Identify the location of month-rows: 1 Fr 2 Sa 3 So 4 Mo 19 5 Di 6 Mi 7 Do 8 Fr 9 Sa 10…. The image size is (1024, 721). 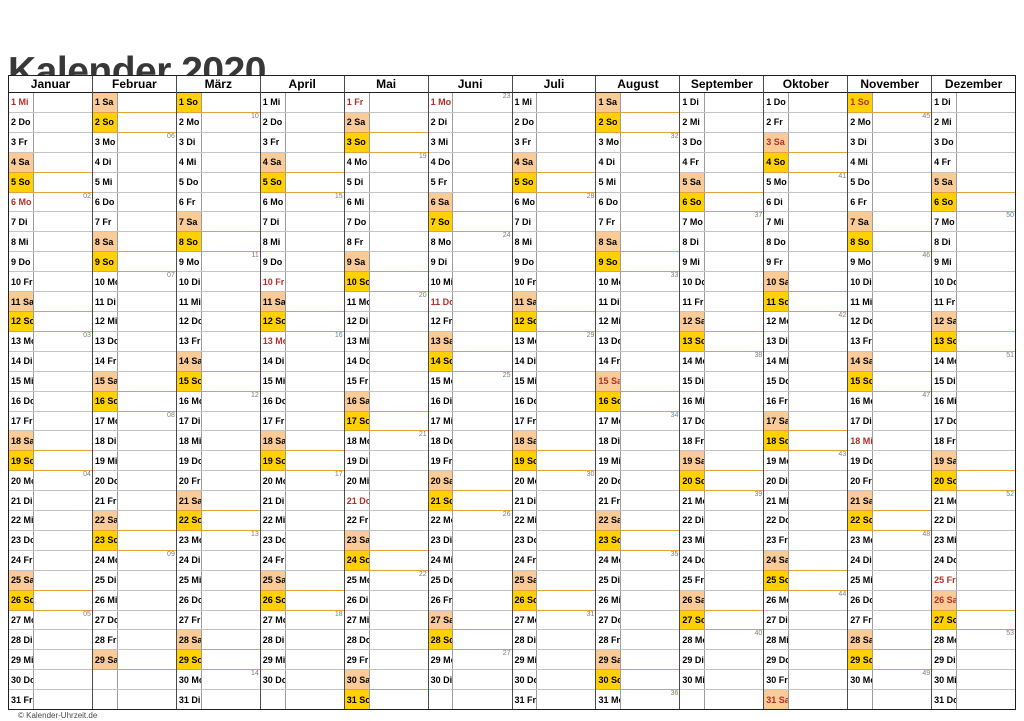
(386, 401).